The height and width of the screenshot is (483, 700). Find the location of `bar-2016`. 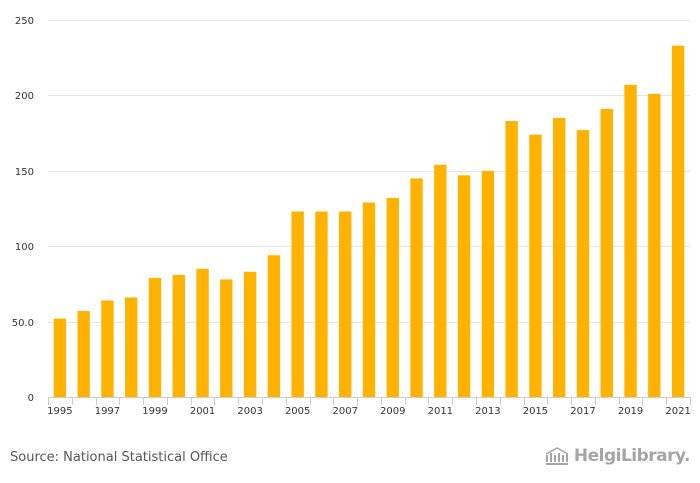

bar-2016 is located at coordinates (559, 258).